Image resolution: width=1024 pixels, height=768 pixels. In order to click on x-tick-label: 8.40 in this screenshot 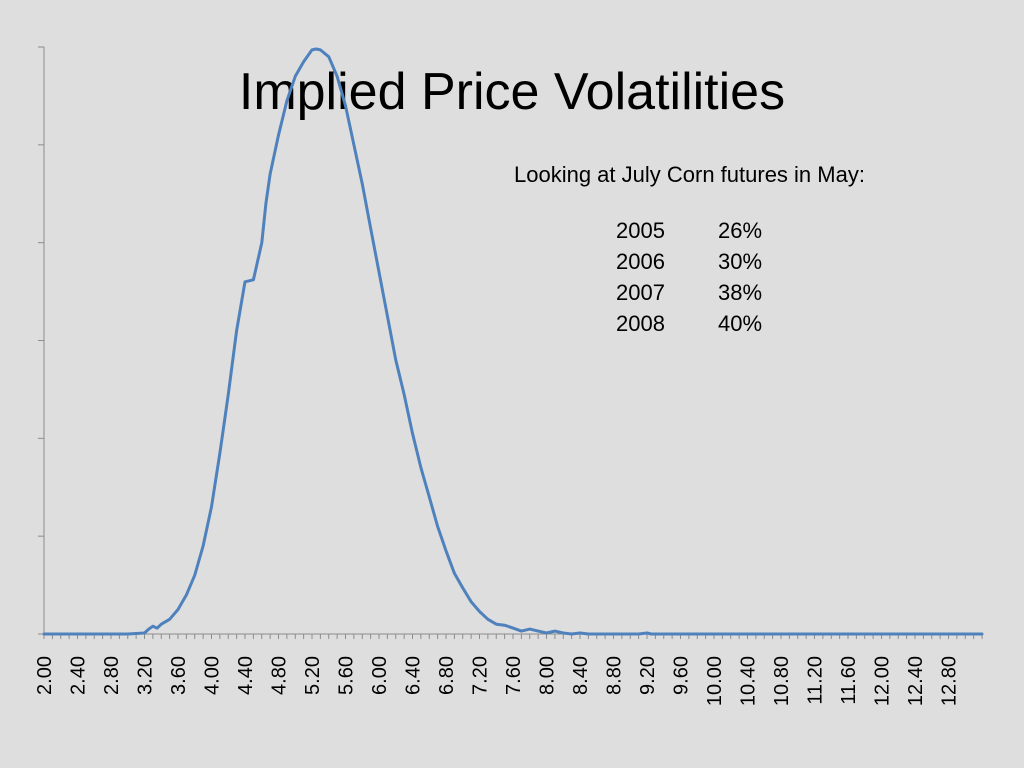, I will do `click(581, 675)`.